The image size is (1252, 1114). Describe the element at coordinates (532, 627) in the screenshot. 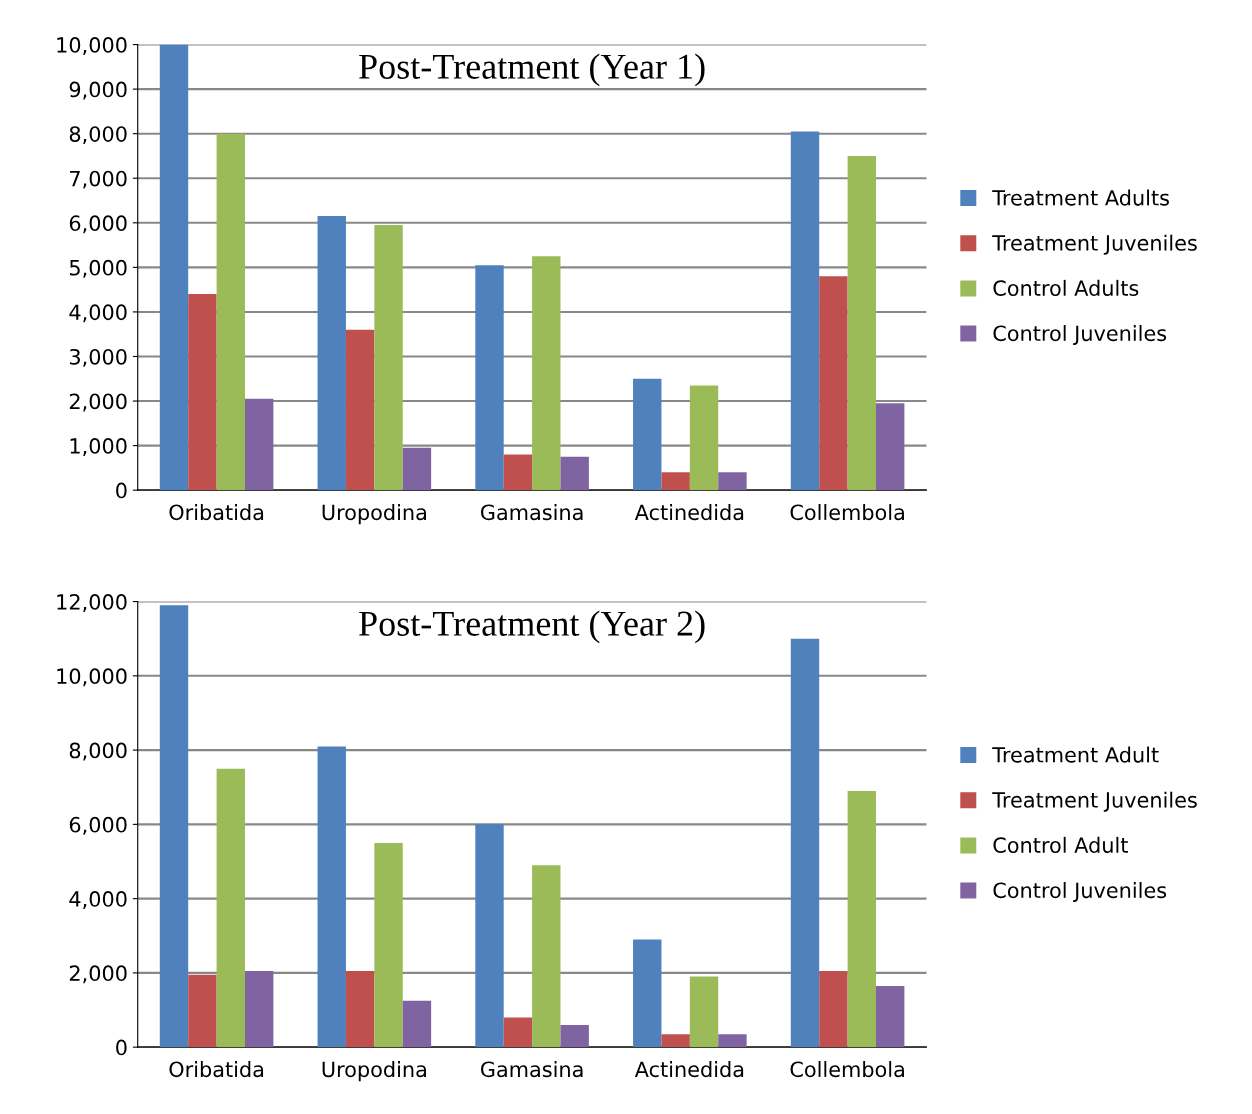

I see `chart-title: Post-Treatment (Year 2)` at that location.